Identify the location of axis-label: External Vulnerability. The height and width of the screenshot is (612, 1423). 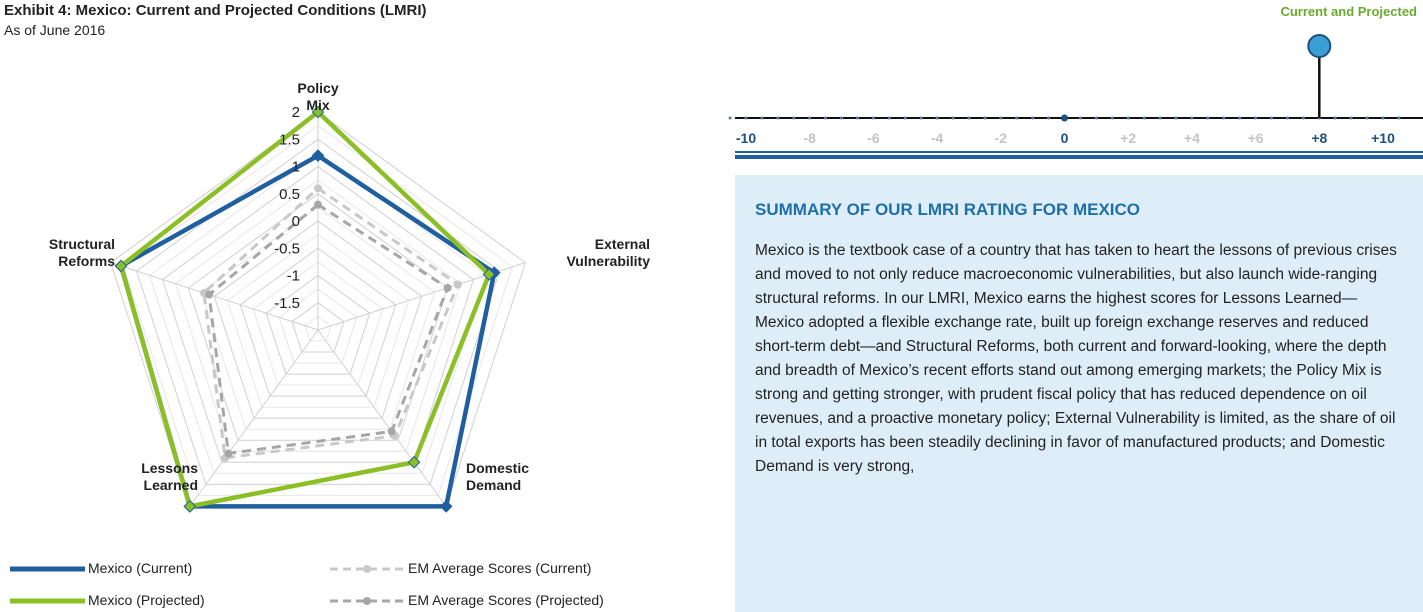
(608, 252).